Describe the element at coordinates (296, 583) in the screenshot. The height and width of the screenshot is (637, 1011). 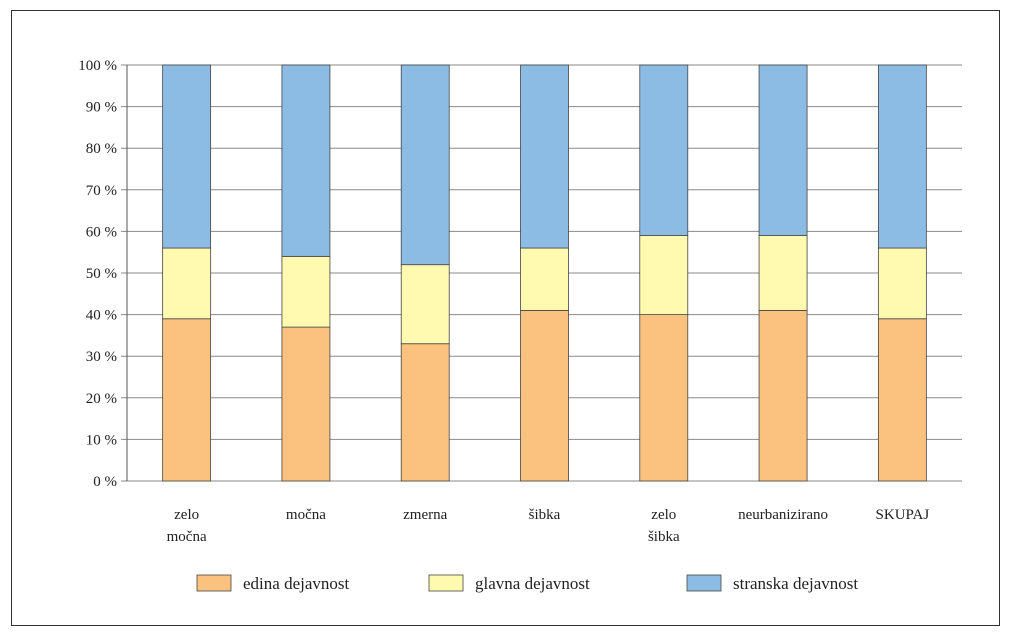
I see `legend-label: edina dejavnost` at that location.